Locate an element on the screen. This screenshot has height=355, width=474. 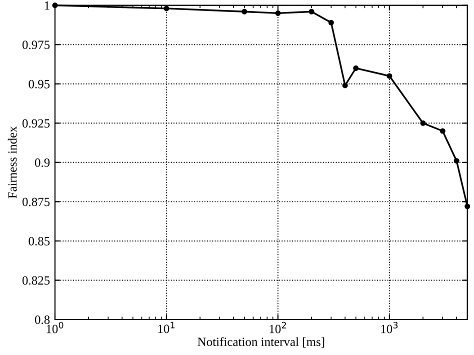
y-tick-label: 0.975 is located at coordinates (36, 45).